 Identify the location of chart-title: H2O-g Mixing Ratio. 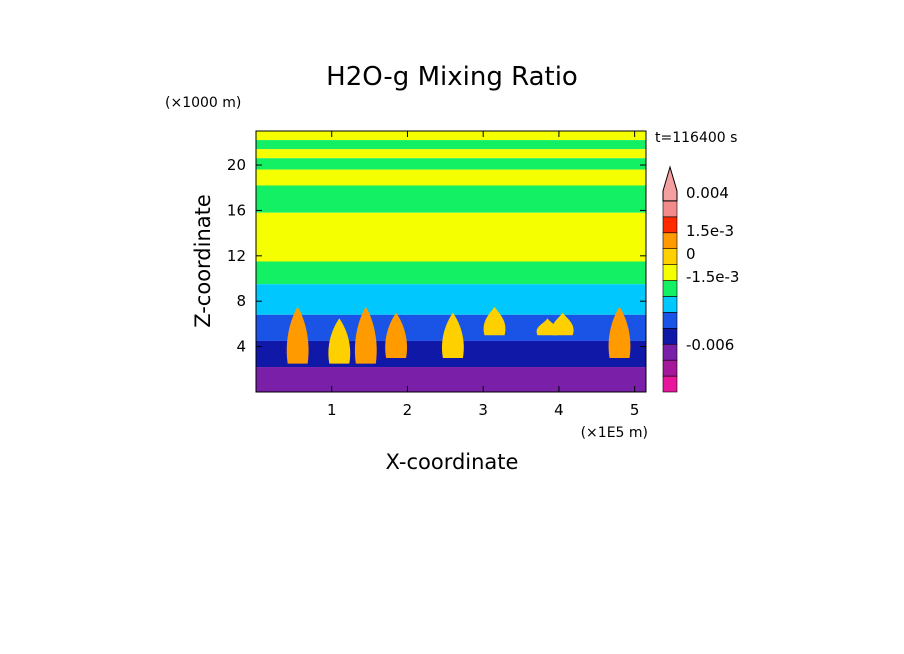
(452, 77).